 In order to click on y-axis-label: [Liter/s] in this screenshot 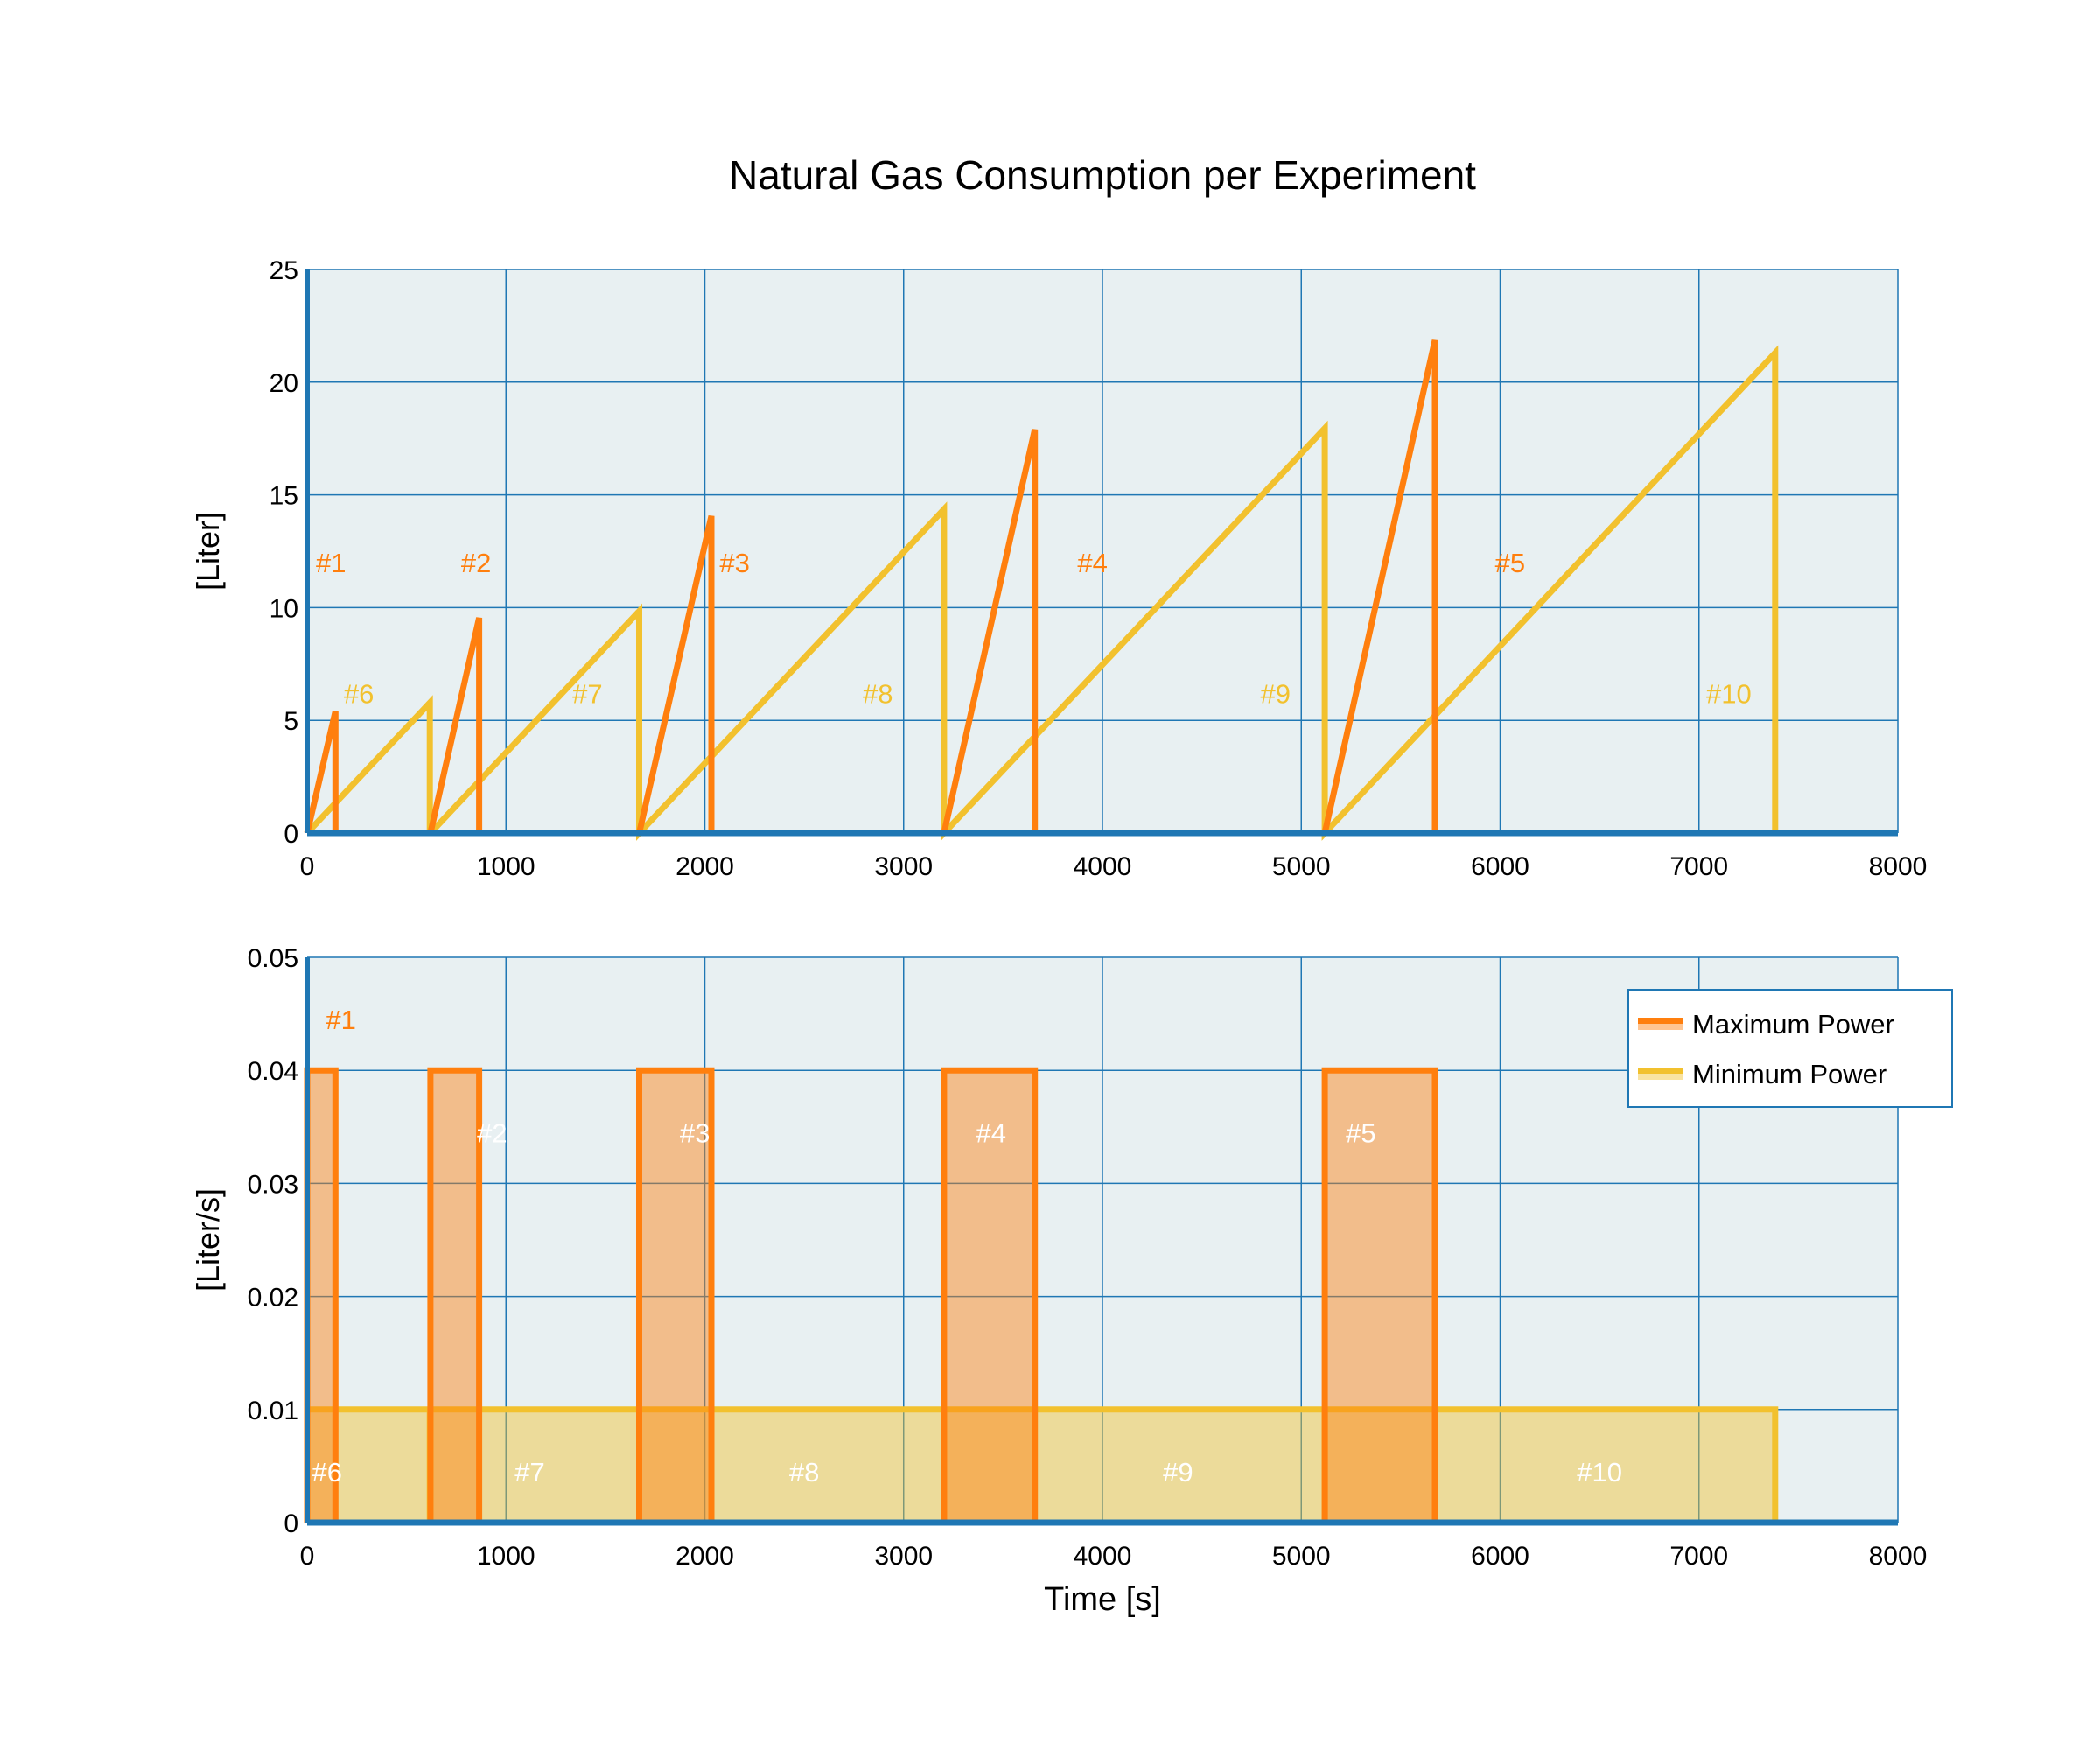, I will do `click(208, 1240)`.